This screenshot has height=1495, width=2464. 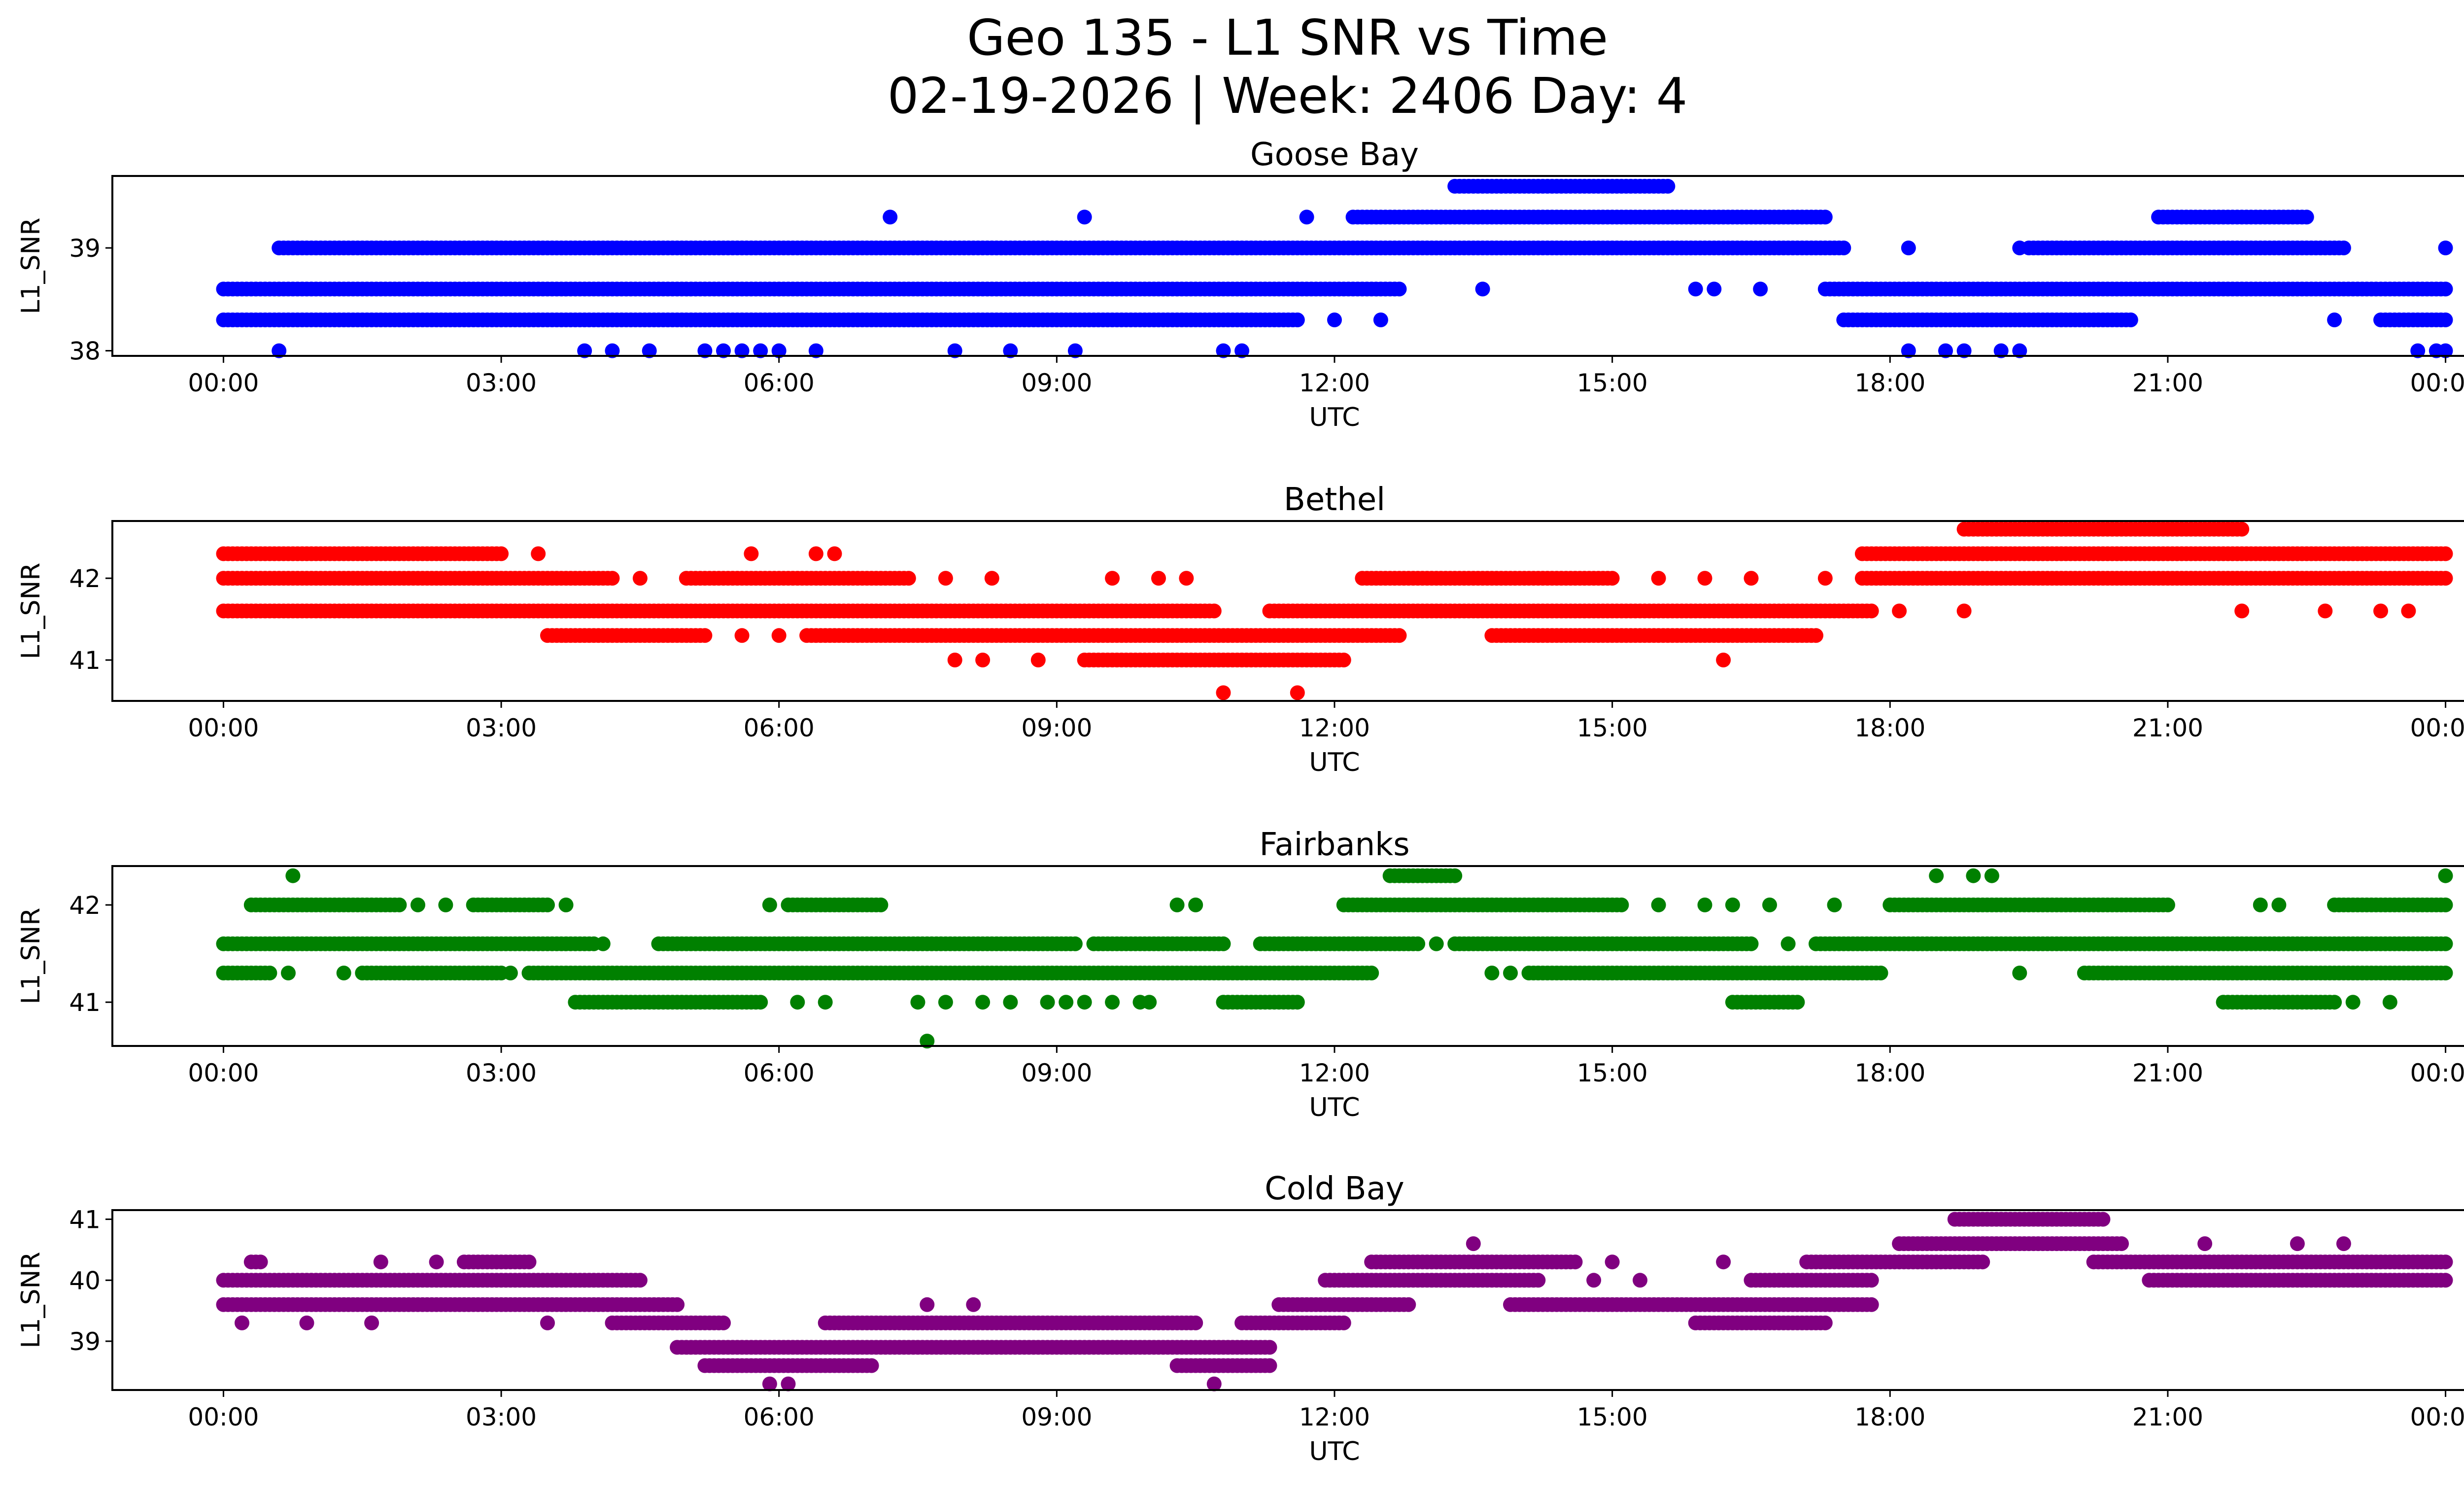 I want to click on y-tick-label: 38, so click(x=85, y=351).